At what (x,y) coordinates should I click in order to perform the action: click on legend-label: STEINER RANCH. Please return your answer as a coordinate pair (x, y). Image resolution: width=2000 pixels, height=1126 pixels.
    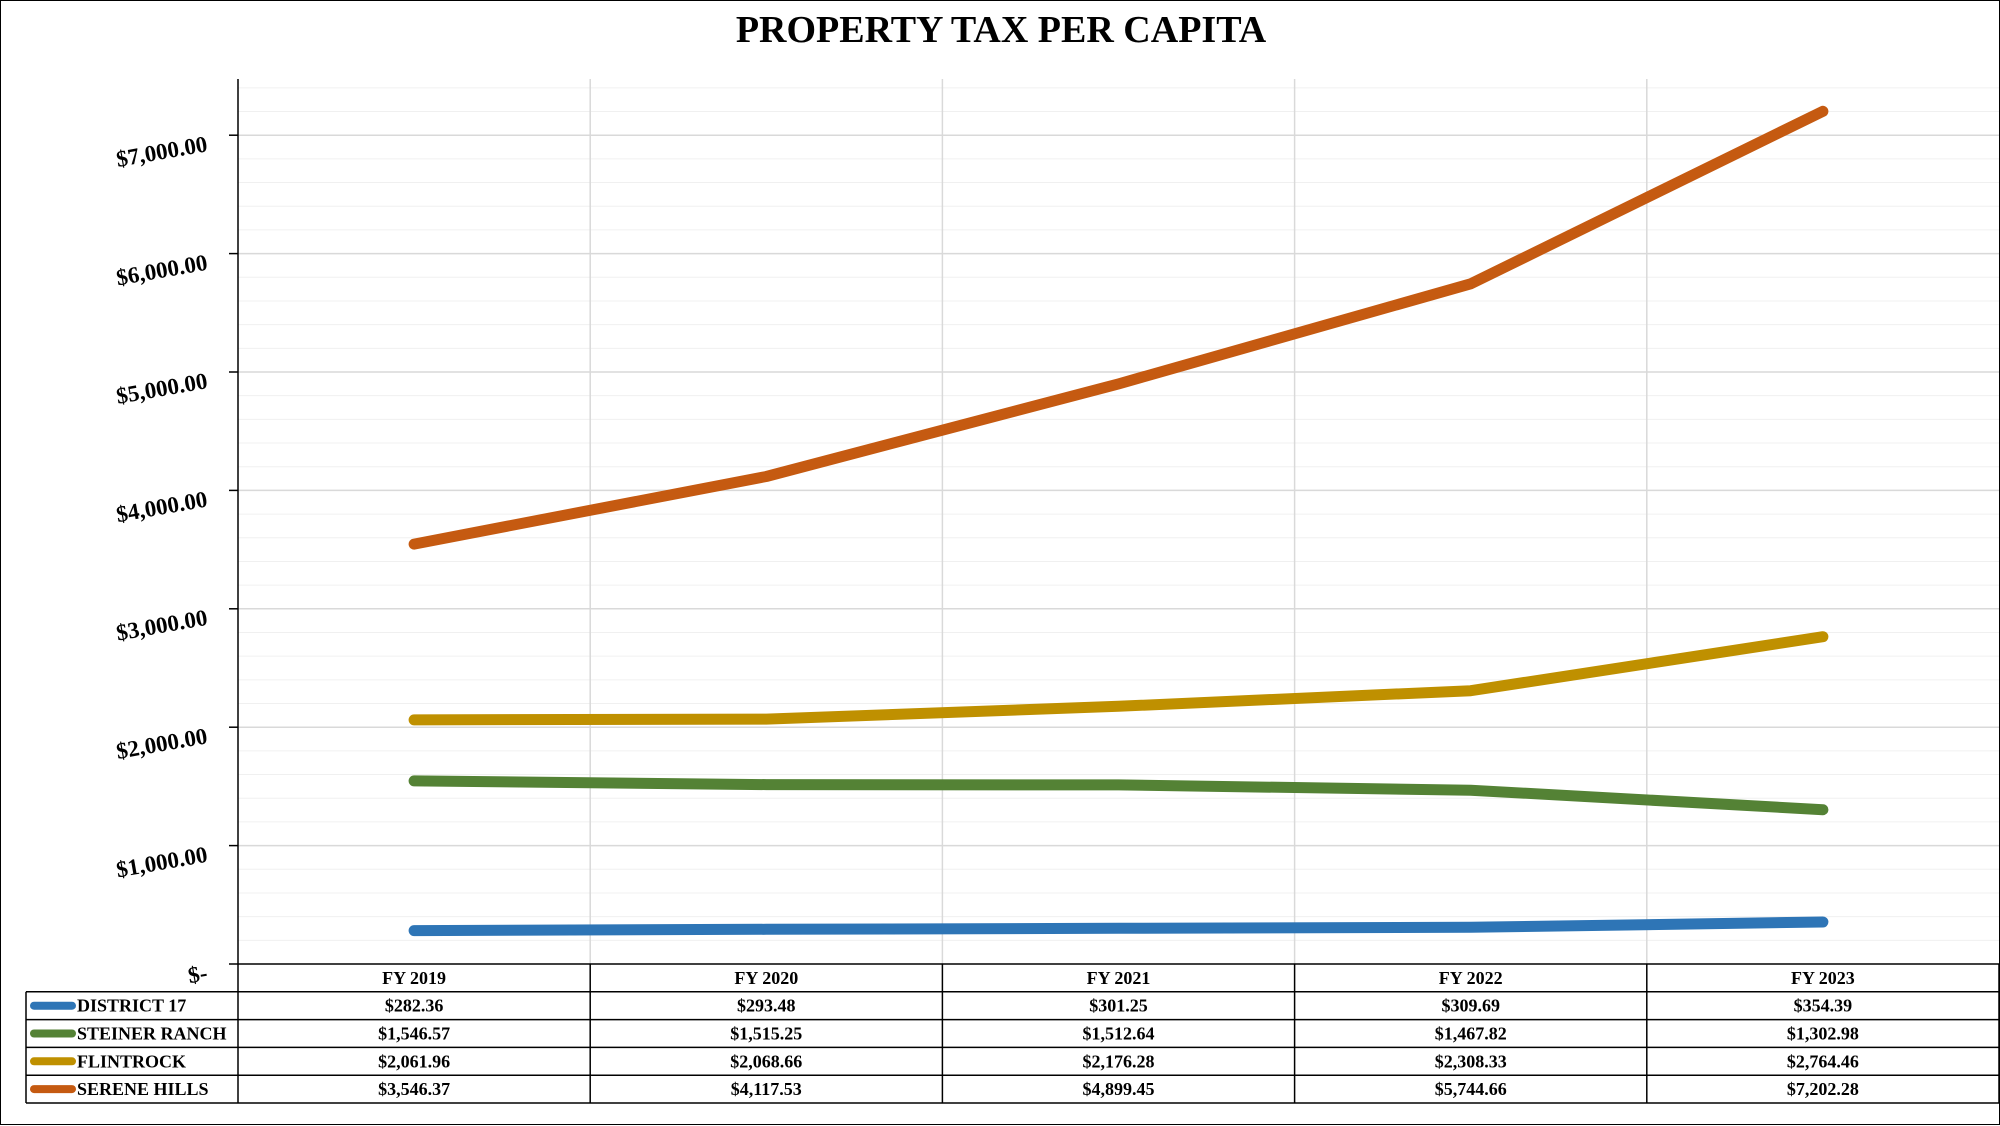
    Looking at the image, I should click on (152, 1034).